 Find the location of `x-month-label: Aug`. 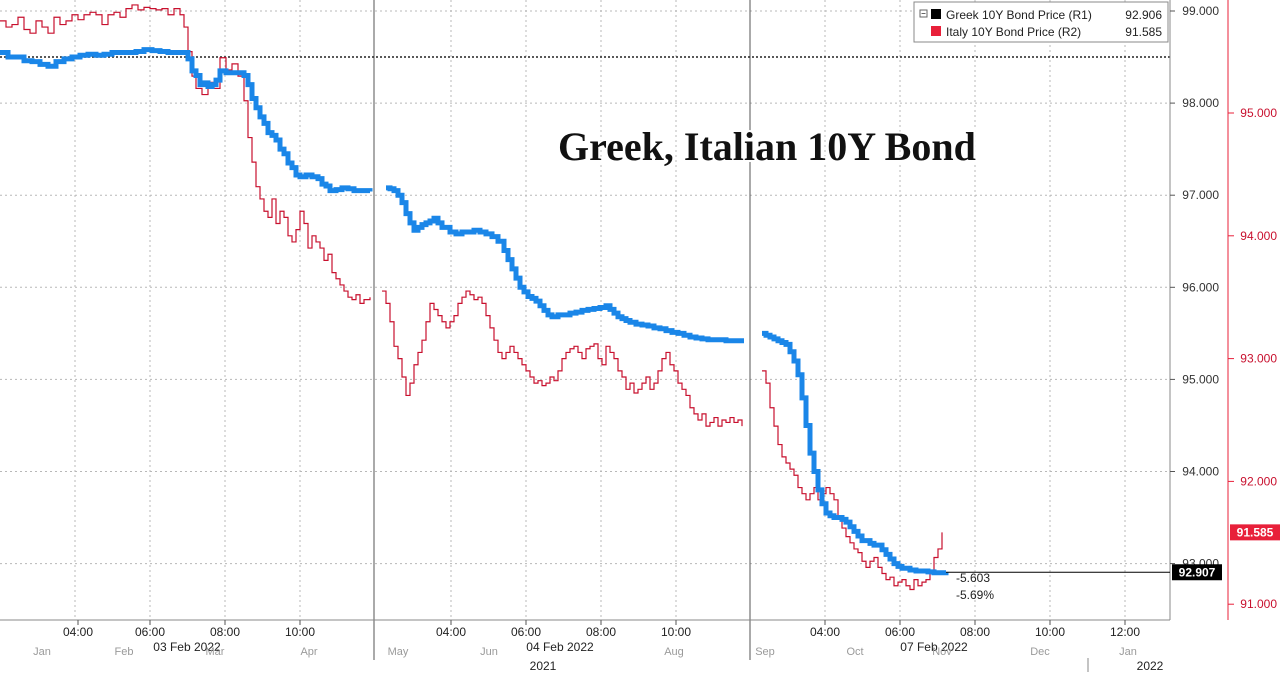

x-month-label: Aug is located at coordinates (674, 652).